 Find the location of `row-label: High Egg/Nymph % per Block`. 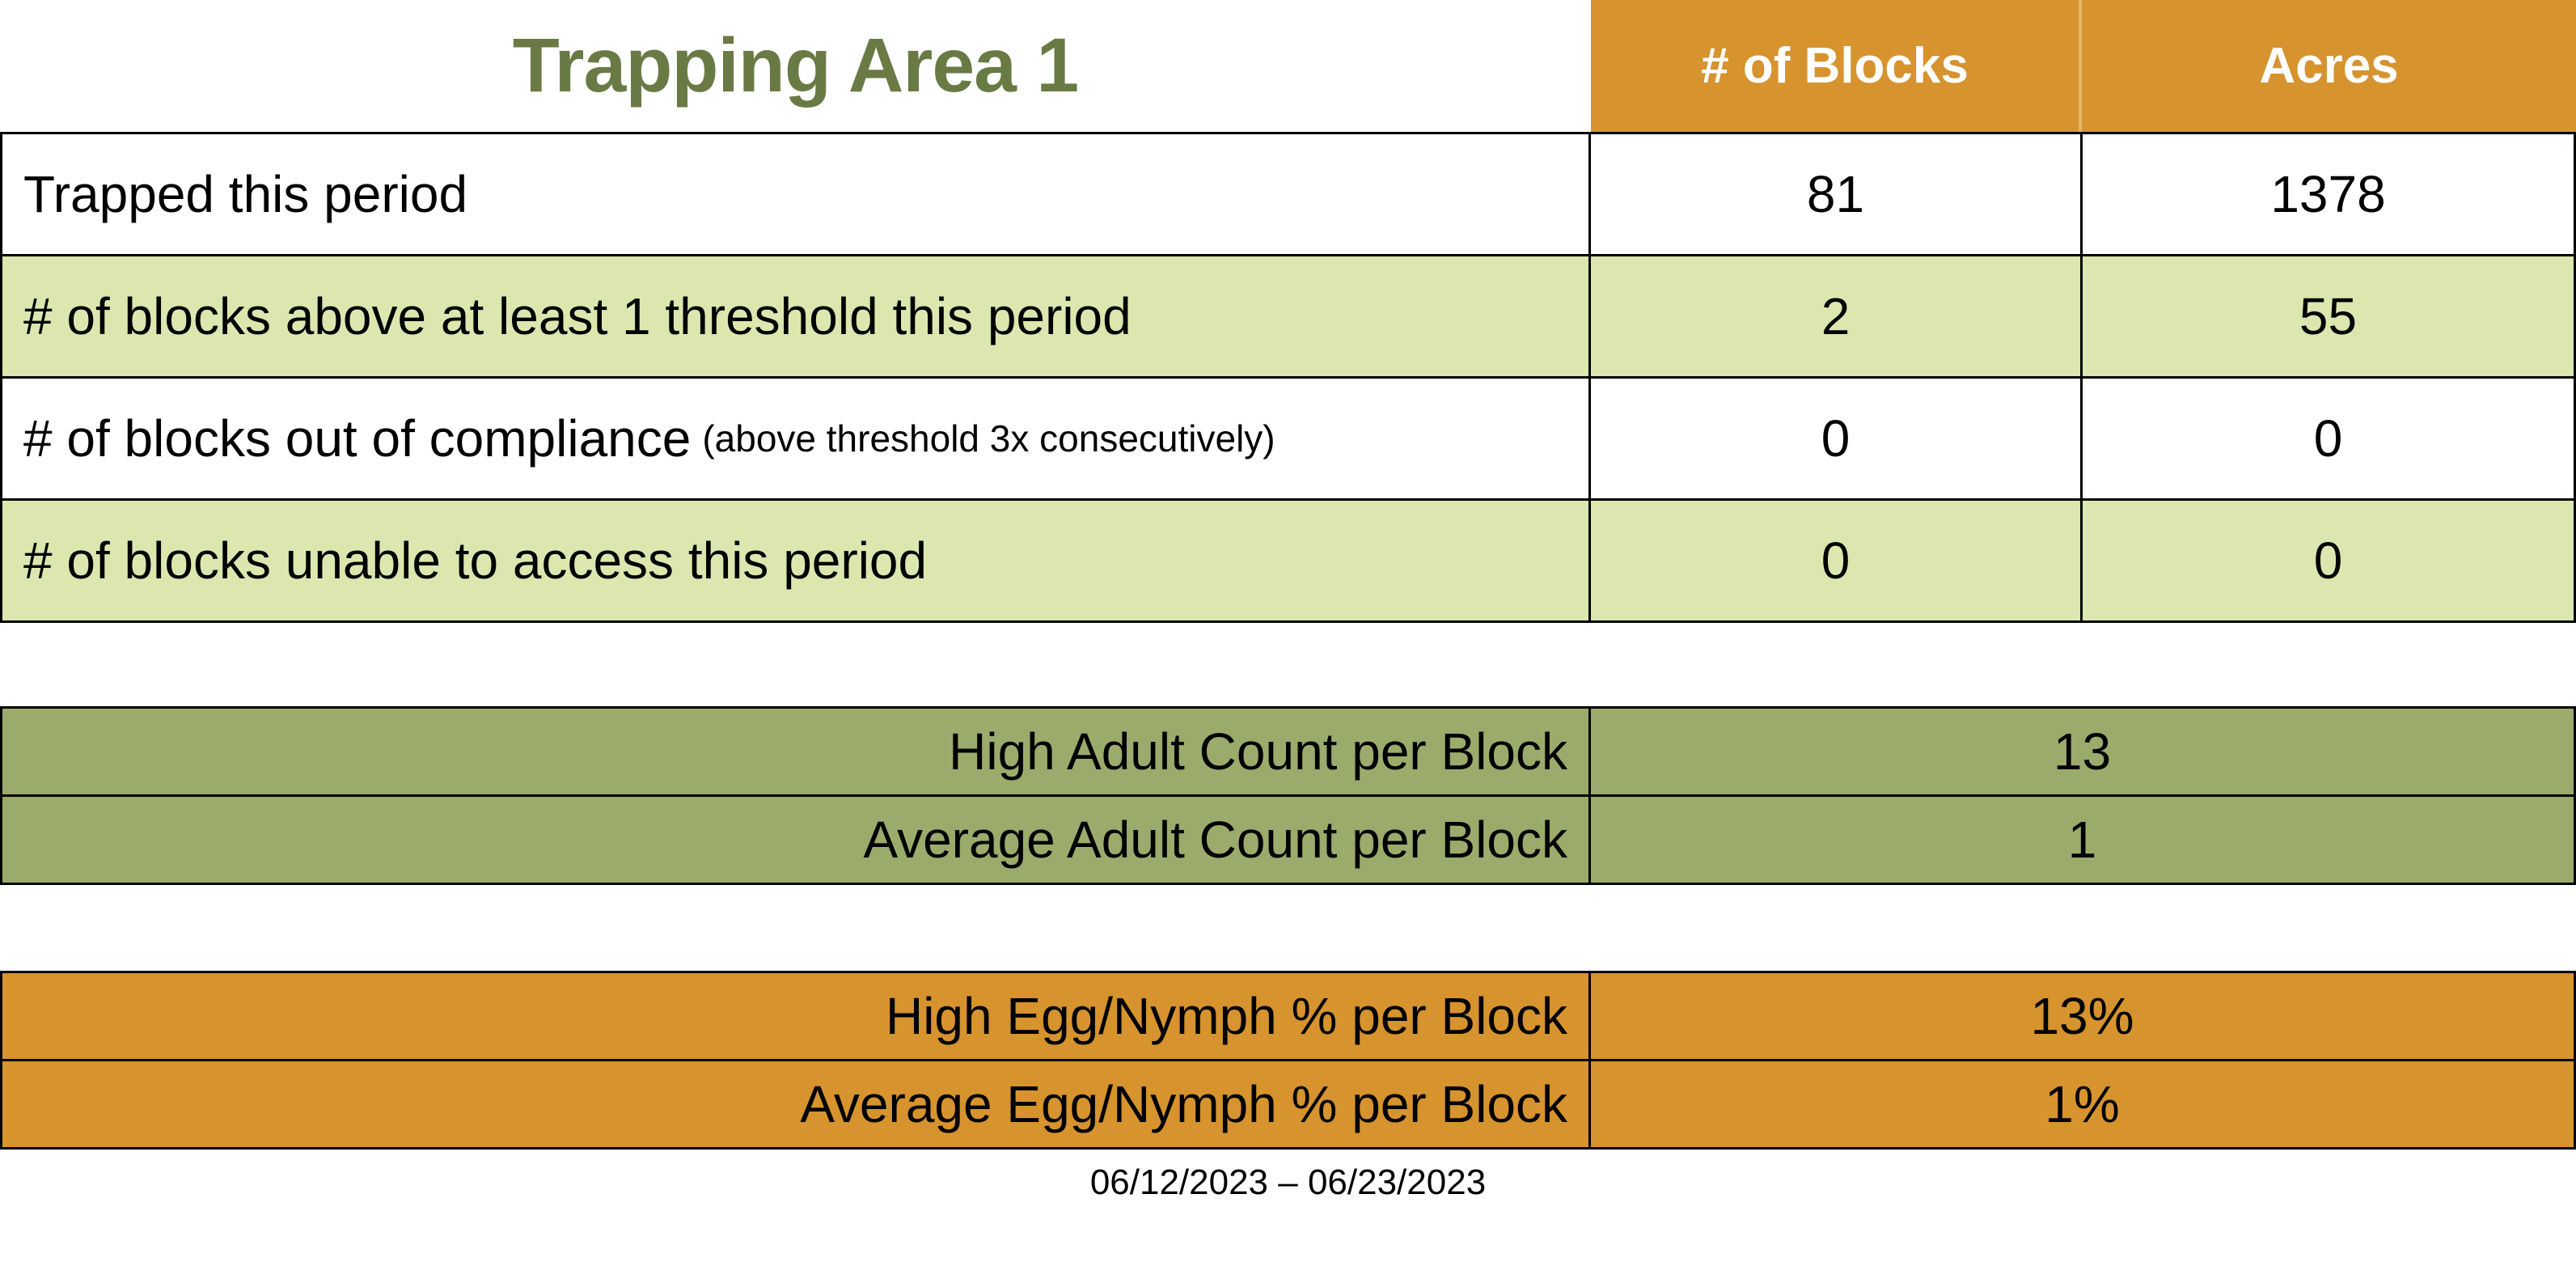

row-label: High Egg/Nymph % per Block is located at coordinates (795, 1016).